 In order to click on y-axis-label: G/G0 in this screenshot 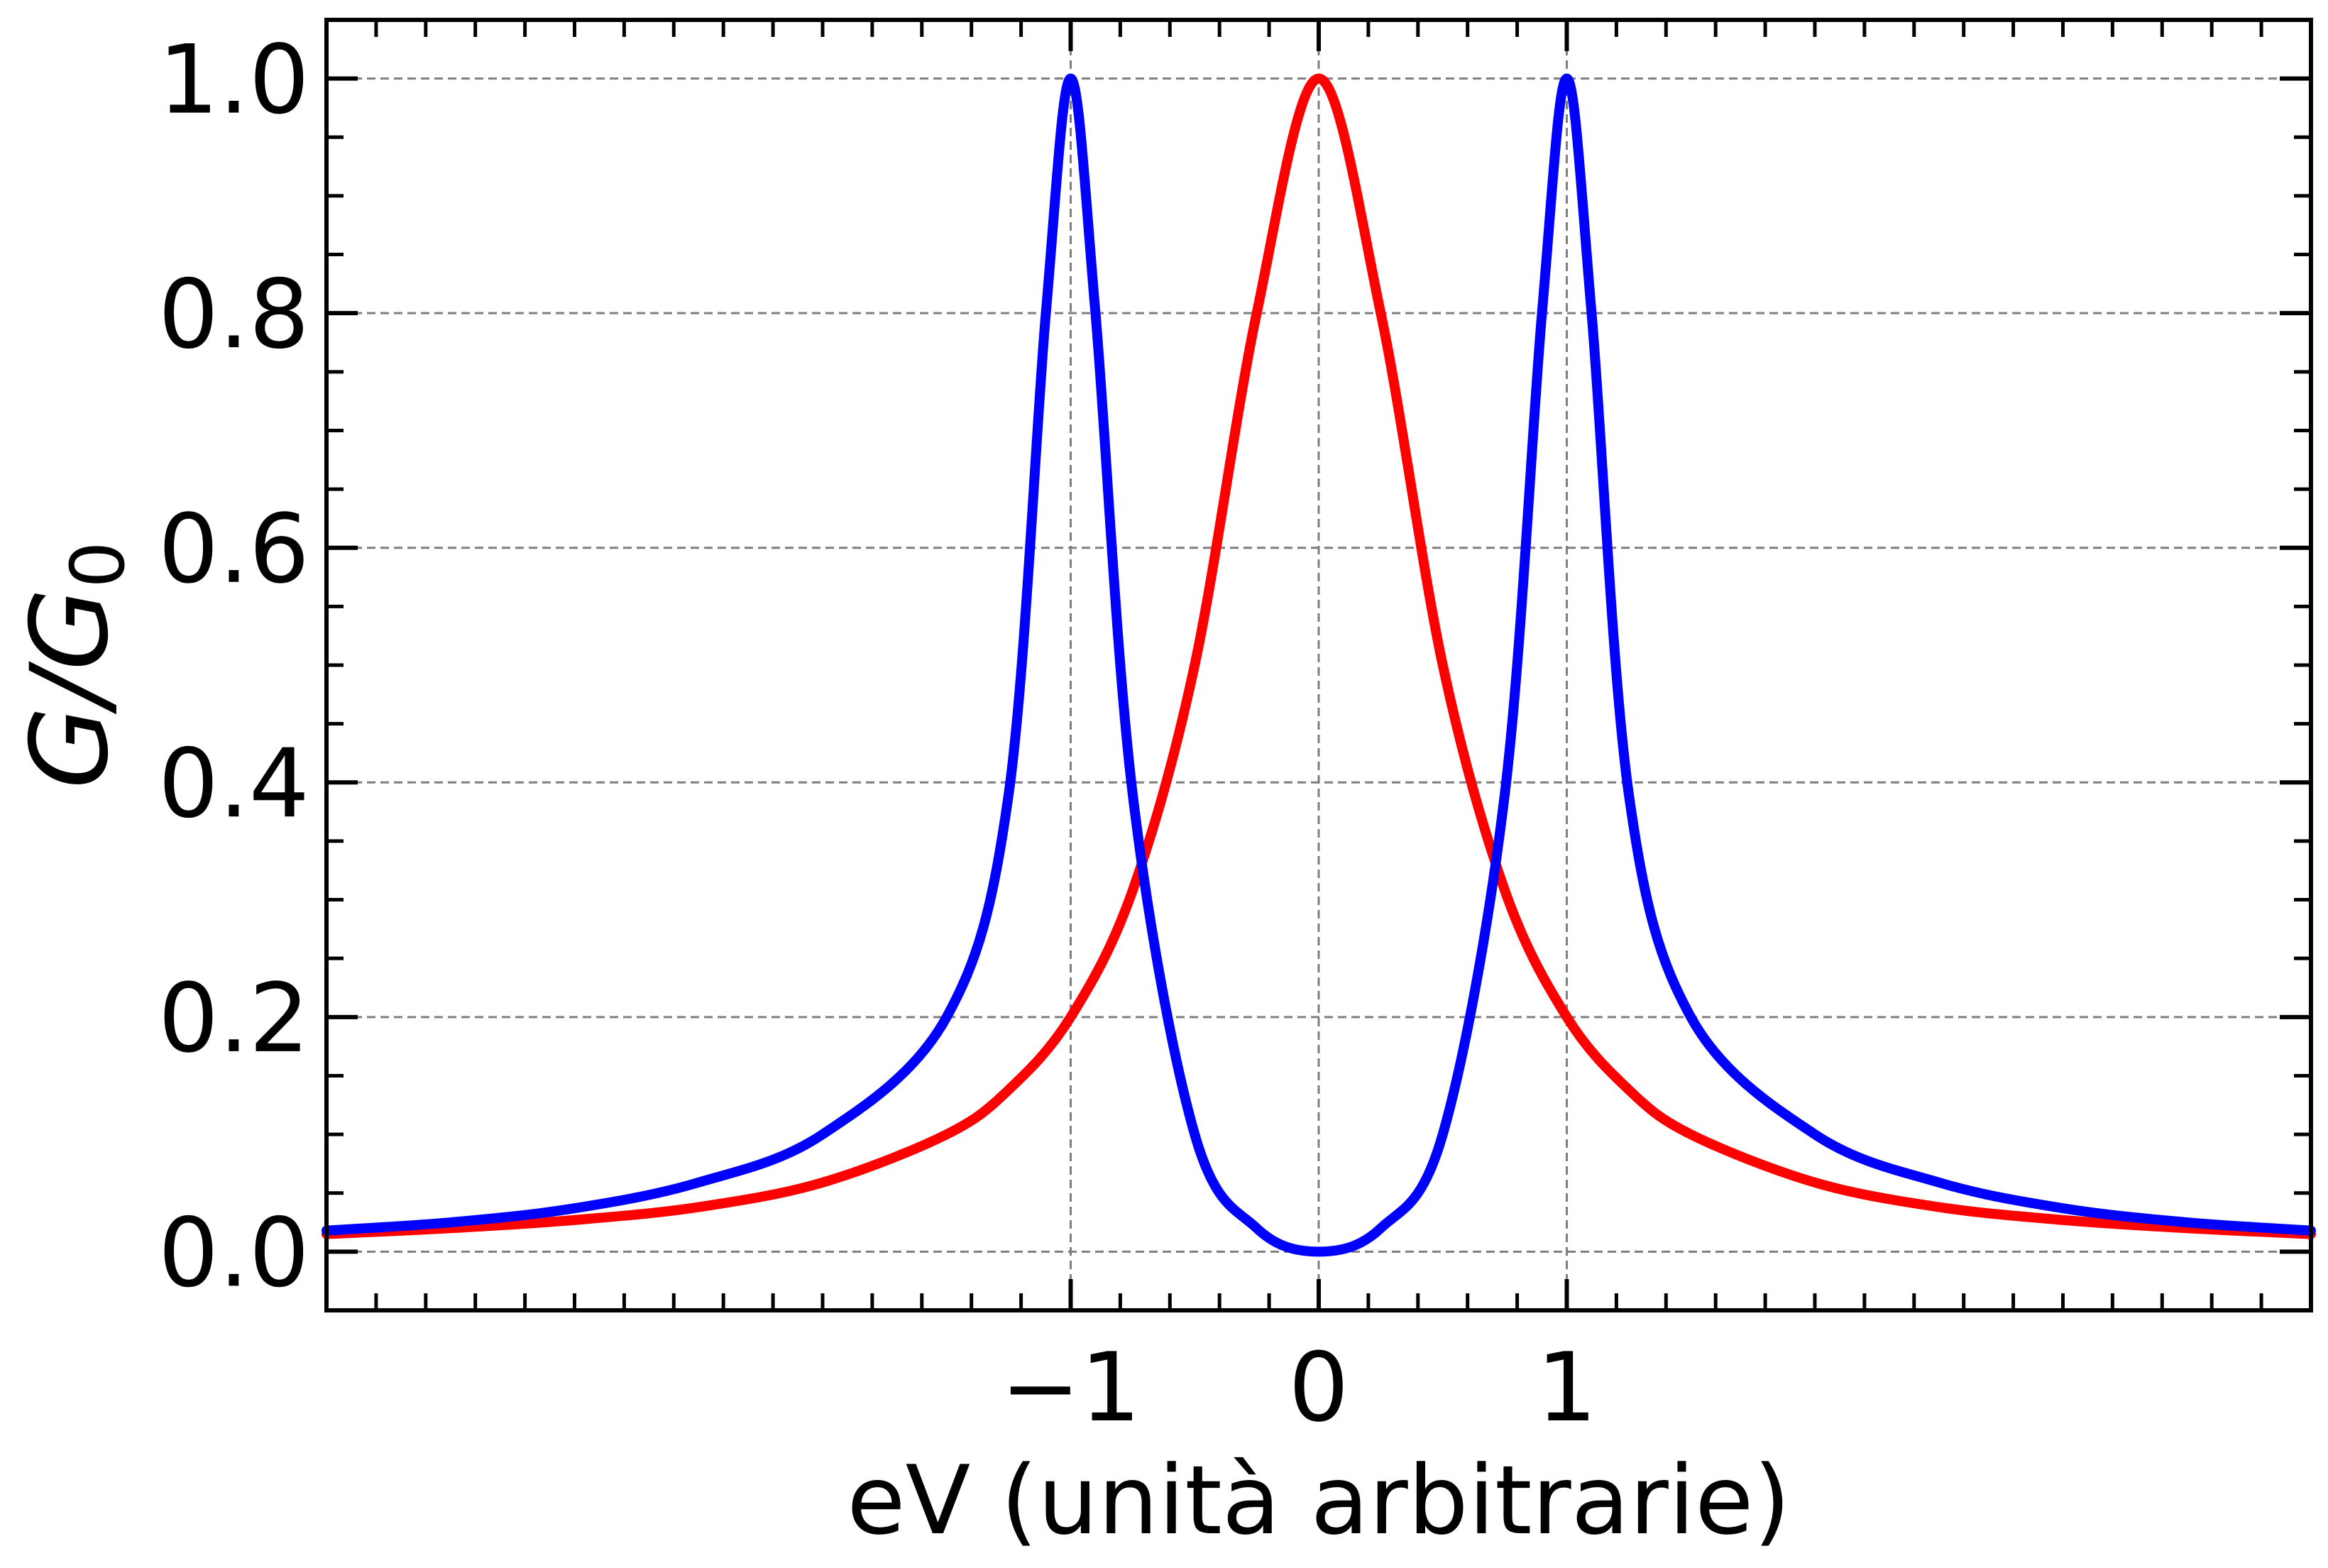, I will do `click(75, 665)`.